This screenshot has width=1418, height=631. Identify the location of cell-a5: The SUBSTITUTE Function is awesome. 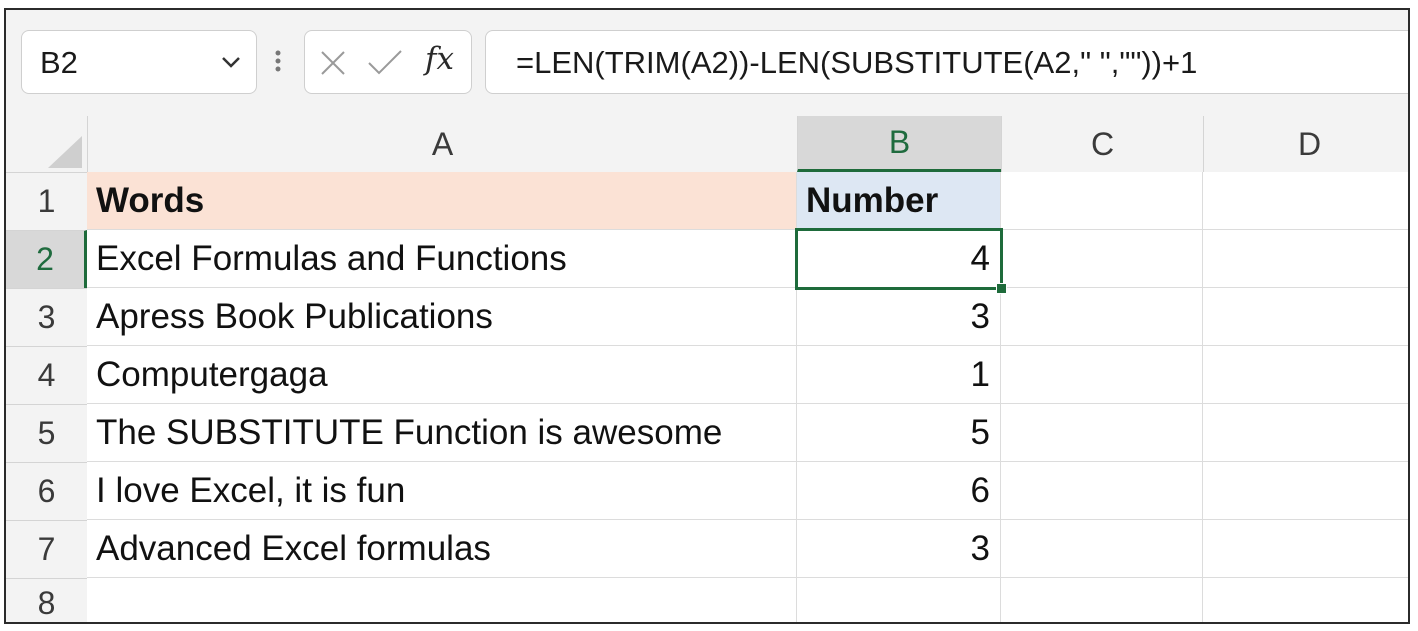
(442, 433).